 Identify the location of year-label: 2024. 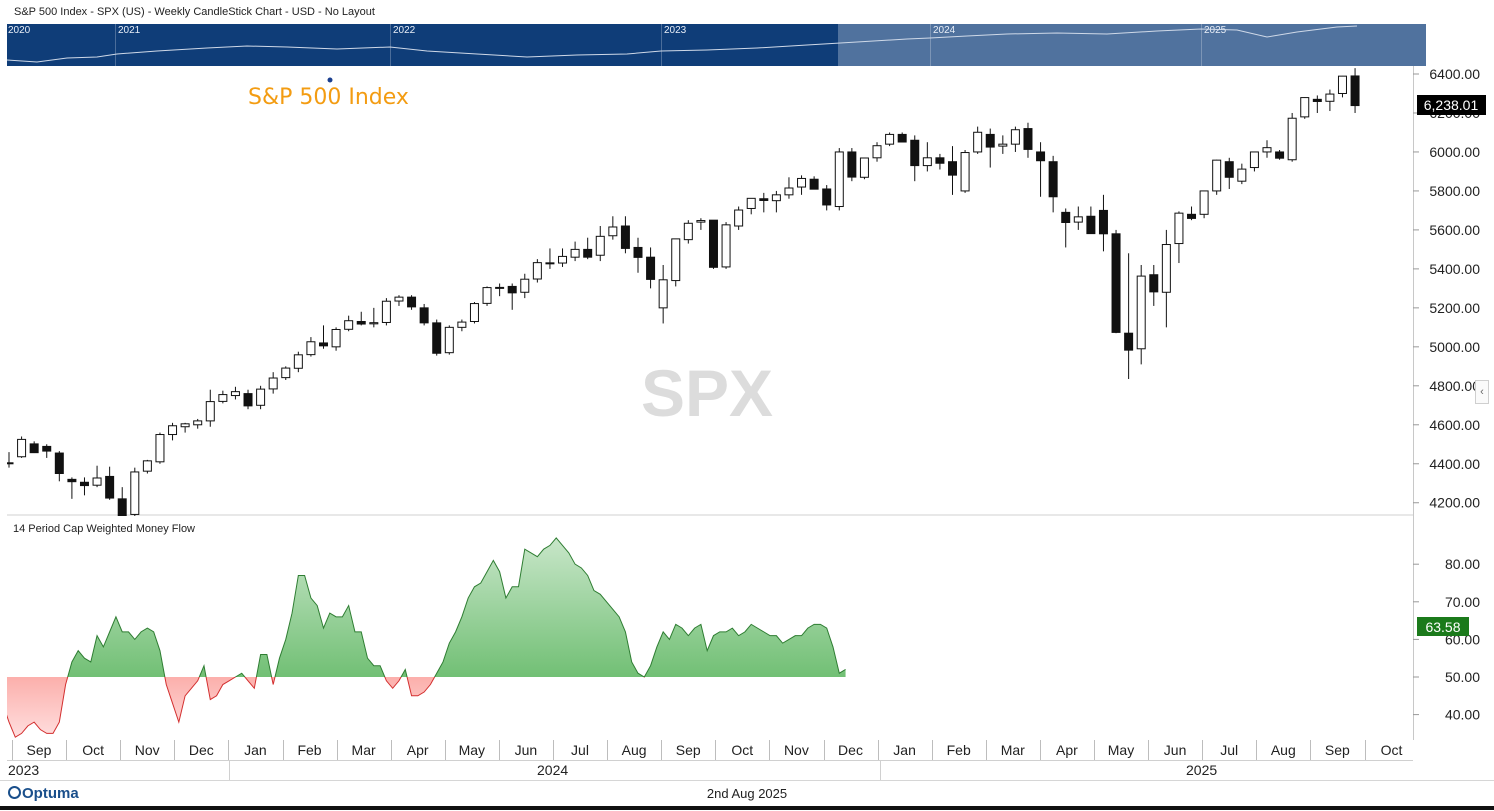
(553, 770).